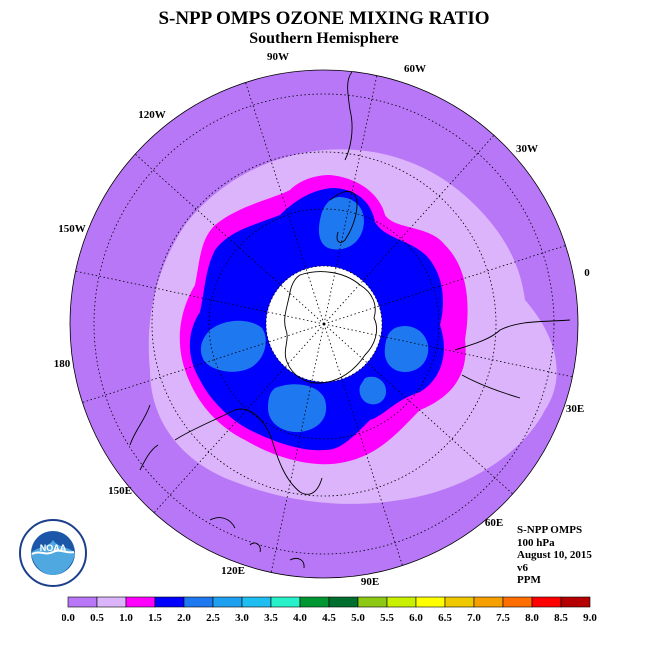 Image resolution: width=648 pixels, height=648 pixels. What do you see at coordinates (373, 390) in the screenshot?
I see `contour-2.0-2.5-e` at bounding box center [373, 390].